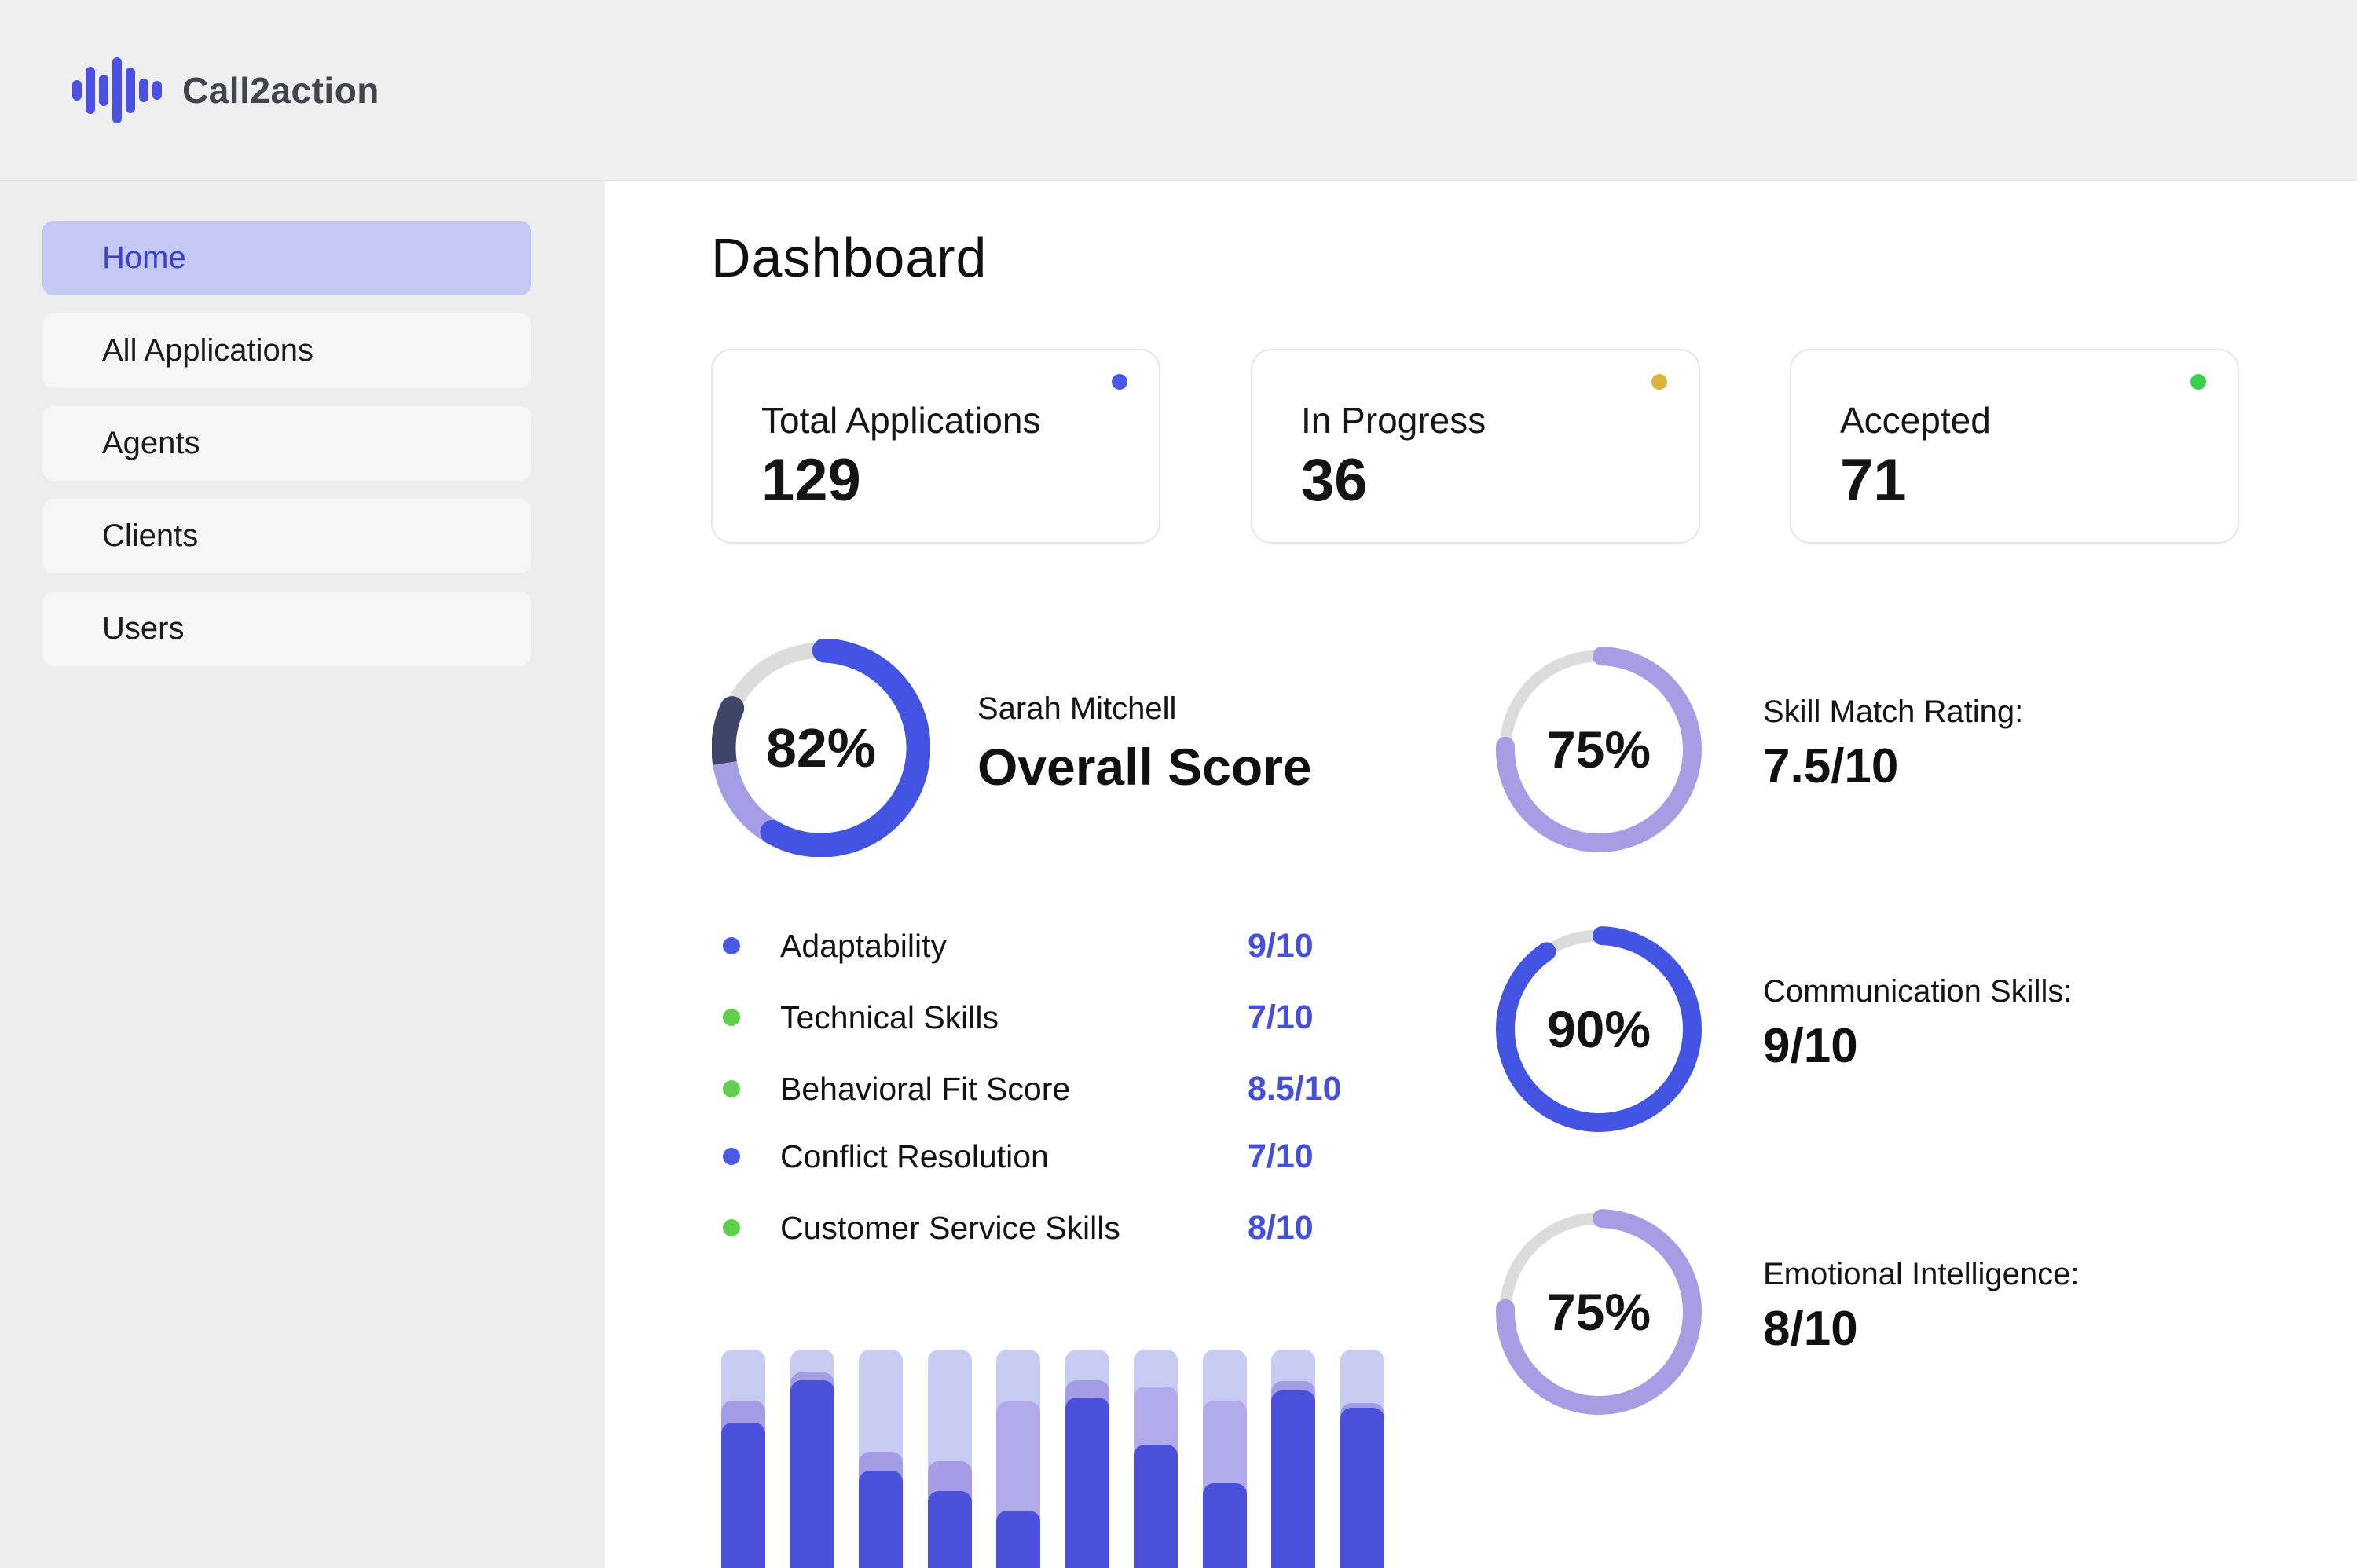  I want to click on skill-row: Behavioral Fit Score 8.5/10, so click(1026, 1088).